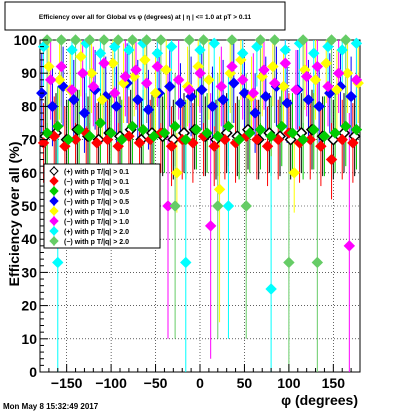 The width and height of the screenshot is (400, 414). I want to click on y-tick-label: 50, so click(29, 206).